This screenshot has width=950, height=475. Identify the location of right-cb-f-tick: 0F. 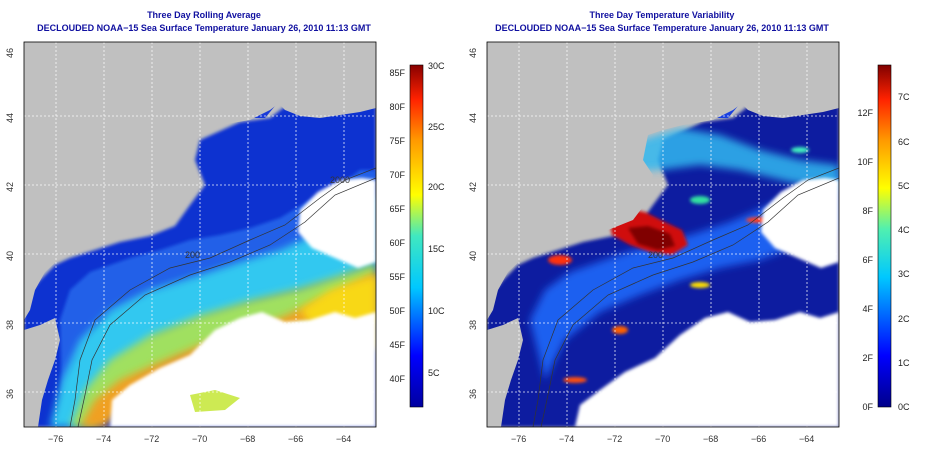
(867, 407).